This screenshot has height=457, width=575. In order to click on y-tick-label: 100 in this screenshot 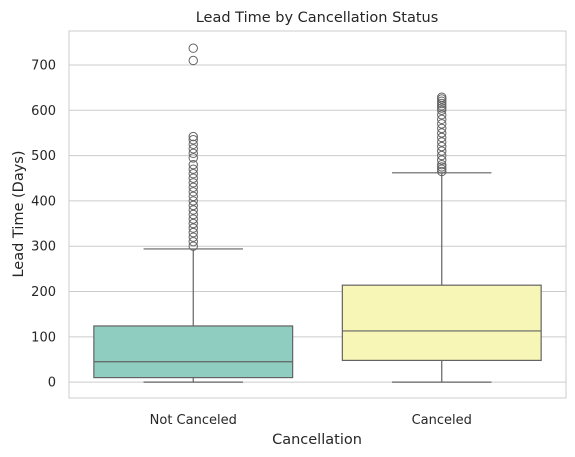, I will do `click(43, 337)`.